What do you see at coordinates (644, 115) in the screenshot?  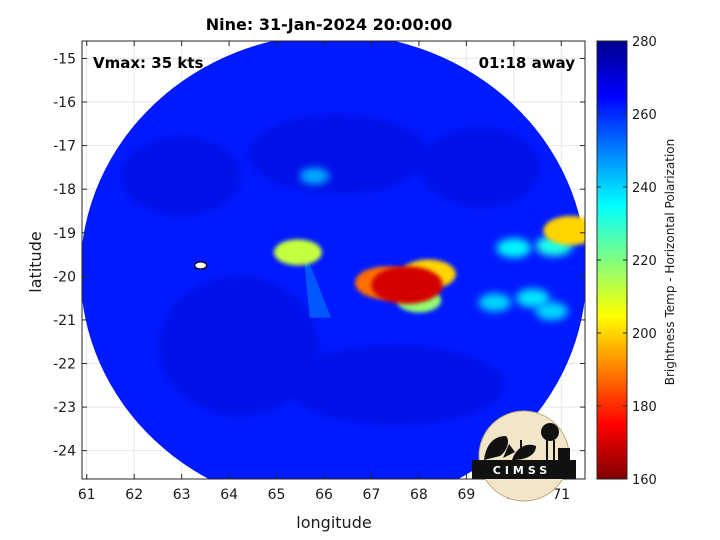 I see `colorbar-tick-label: 260` at bounding box center [644, 115].